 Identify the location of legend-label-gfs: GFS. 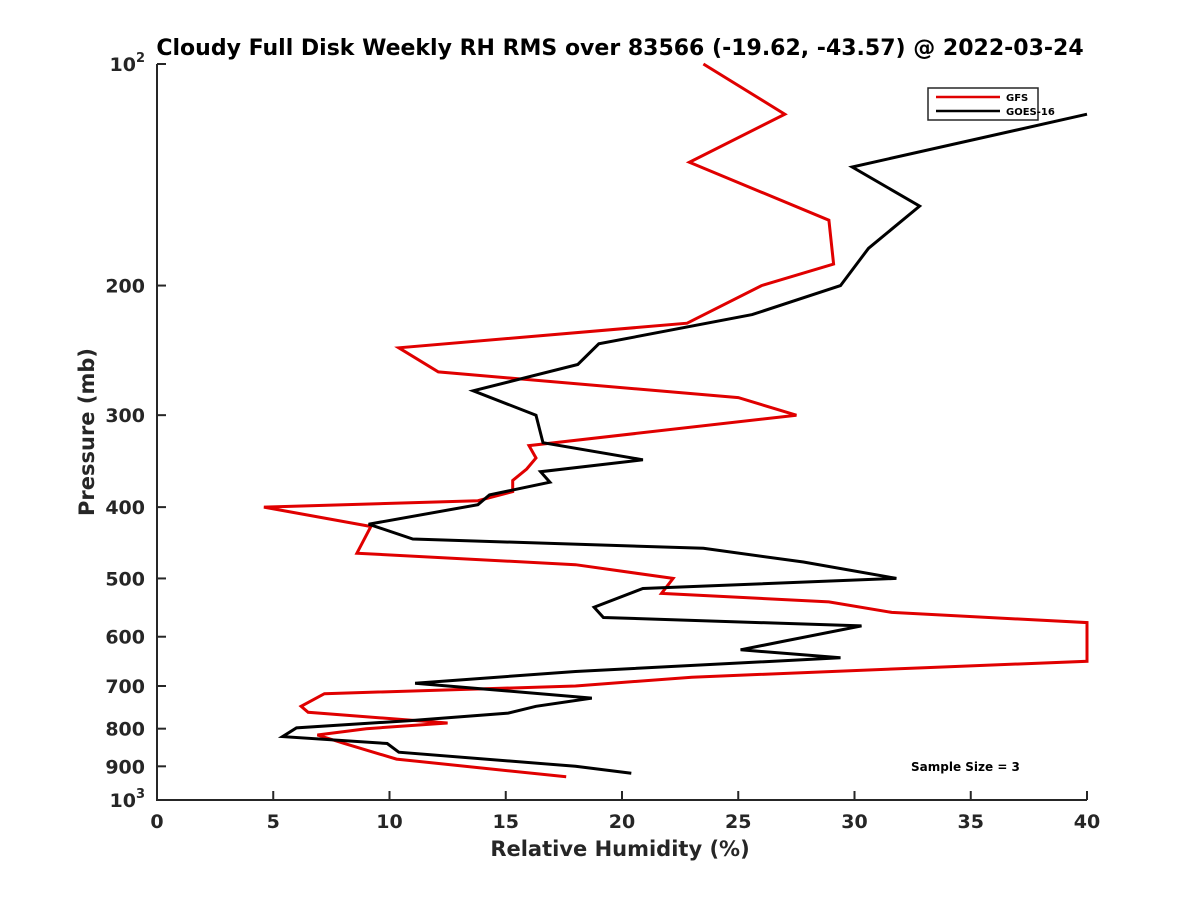
(1017, 98).